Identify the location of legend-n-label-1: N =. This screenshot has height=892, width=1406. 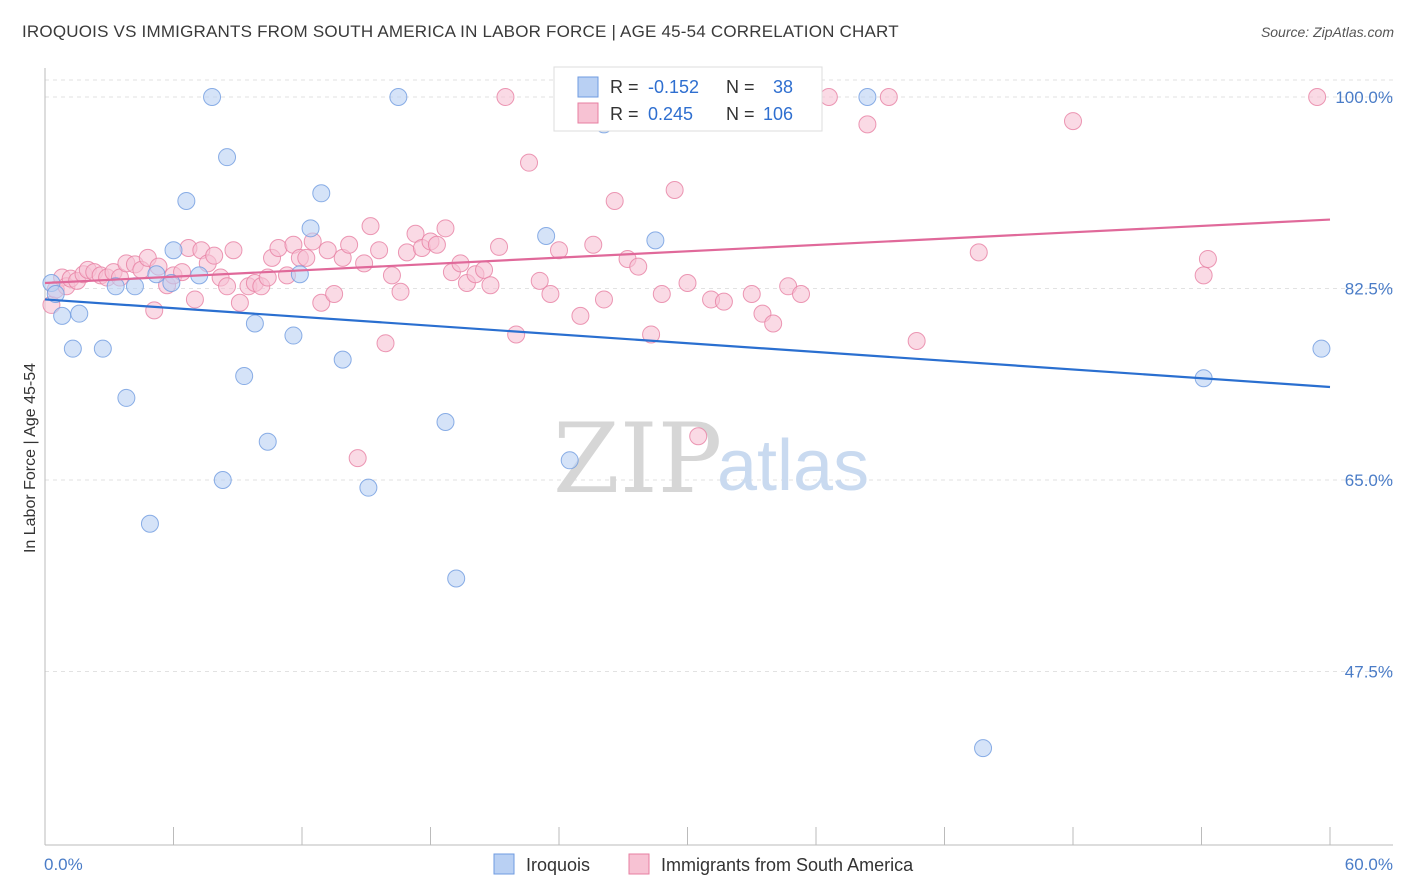
(740, 87).